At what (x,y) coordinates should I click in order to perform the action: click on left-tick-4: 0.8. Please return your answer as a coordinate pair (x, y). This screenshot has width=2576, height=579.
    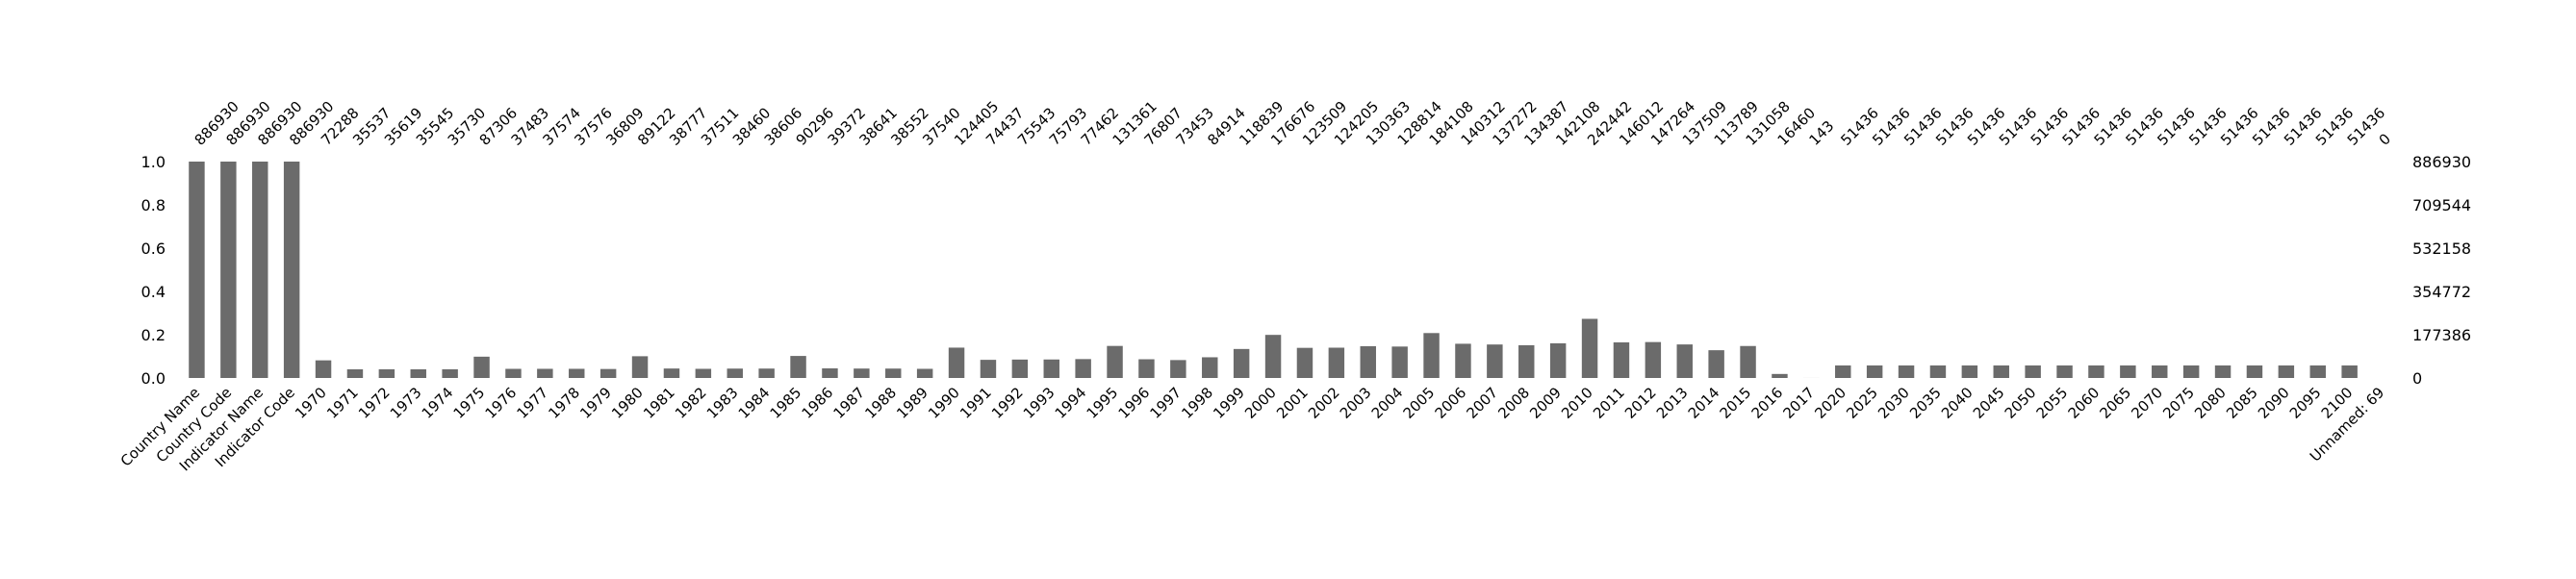
    Looking at the image, I should click on (153, 205).